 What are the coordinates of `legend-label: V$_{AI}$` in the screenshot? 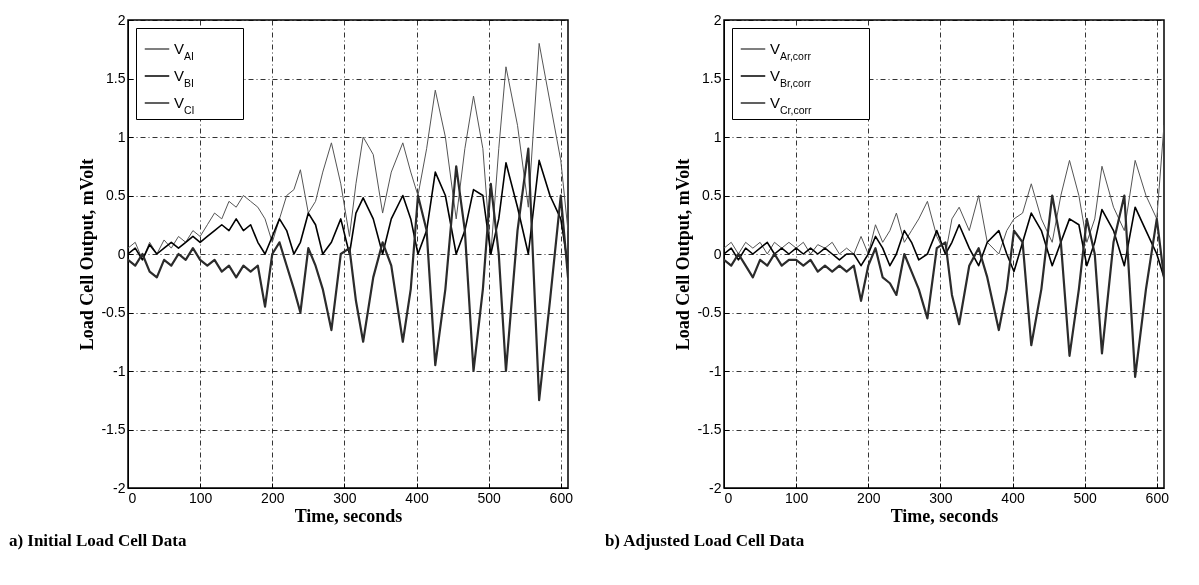 It's located at (184, 51).